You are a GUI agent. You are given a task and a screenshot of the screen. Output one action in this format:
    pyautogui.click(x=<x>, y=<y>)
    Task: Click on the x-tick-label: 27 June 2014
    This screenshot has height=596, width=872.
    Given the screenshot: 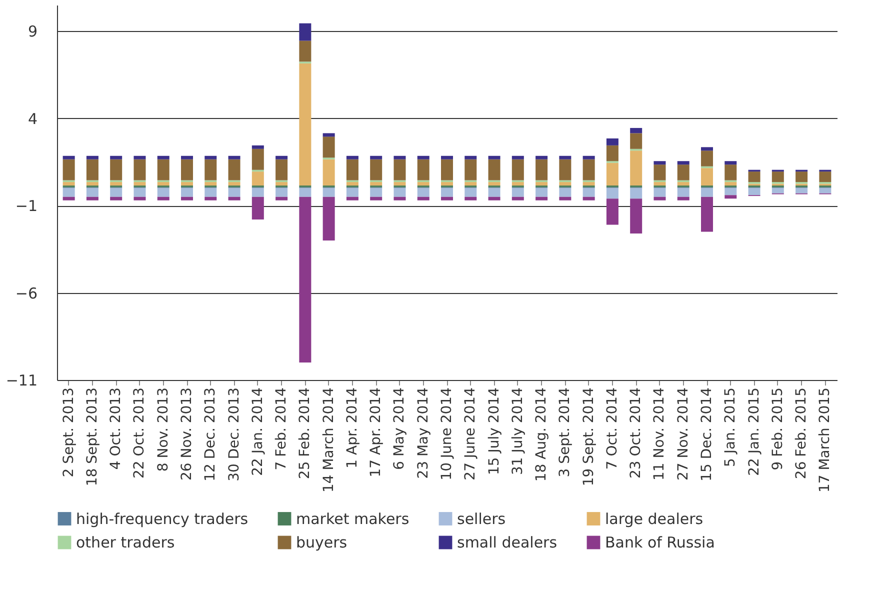 What is the action you would take?
    pyautogui.click(x=470, y=433)
    